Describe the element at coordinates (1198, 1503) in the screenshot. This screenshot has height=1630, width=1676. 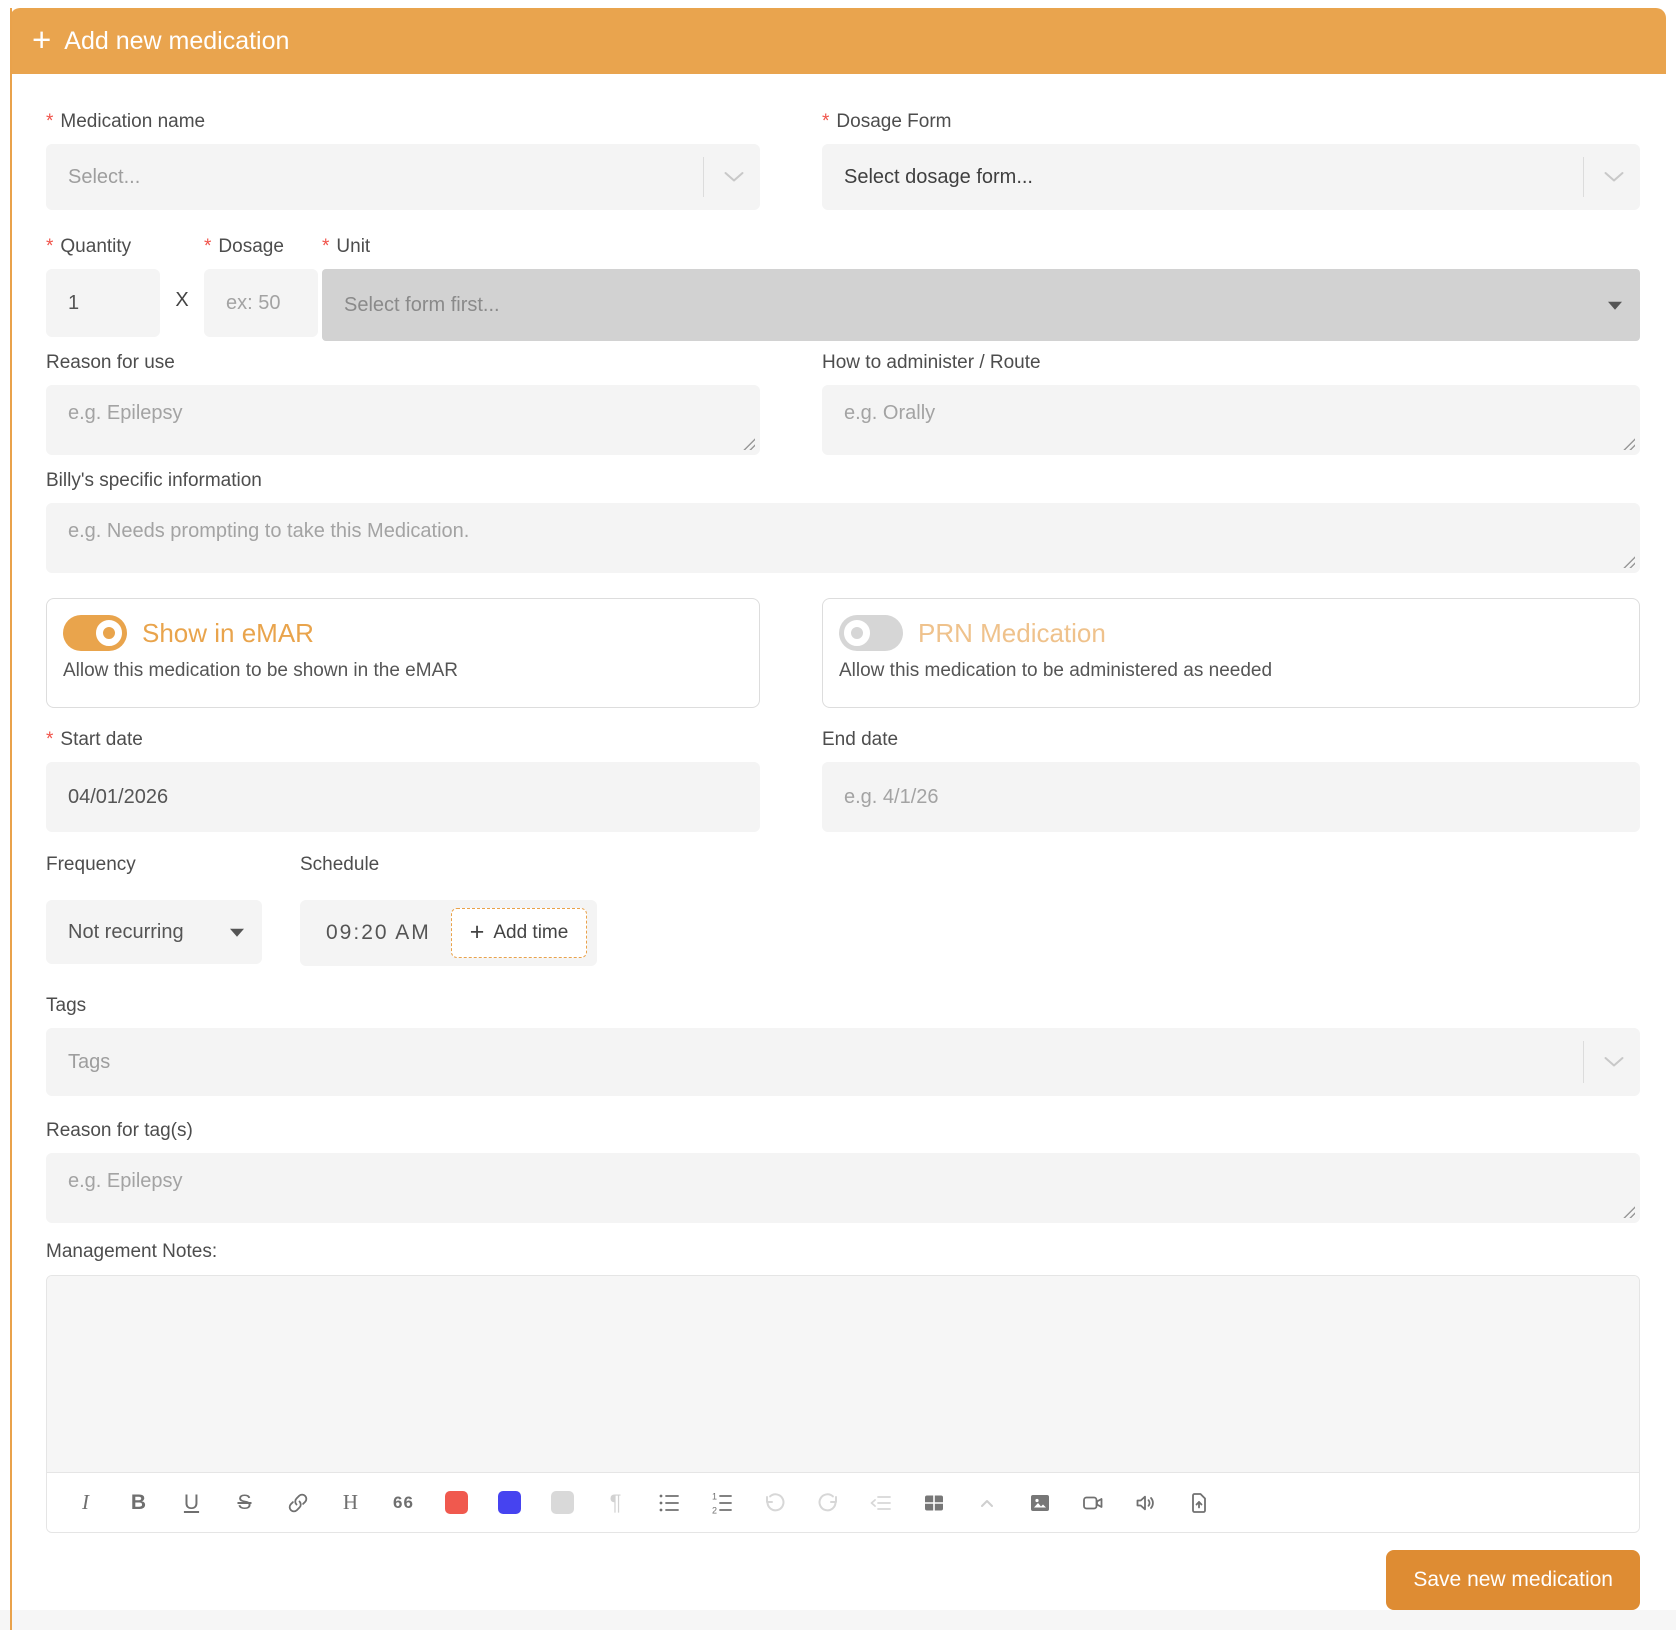
I see `file-upload-icon` at that location.